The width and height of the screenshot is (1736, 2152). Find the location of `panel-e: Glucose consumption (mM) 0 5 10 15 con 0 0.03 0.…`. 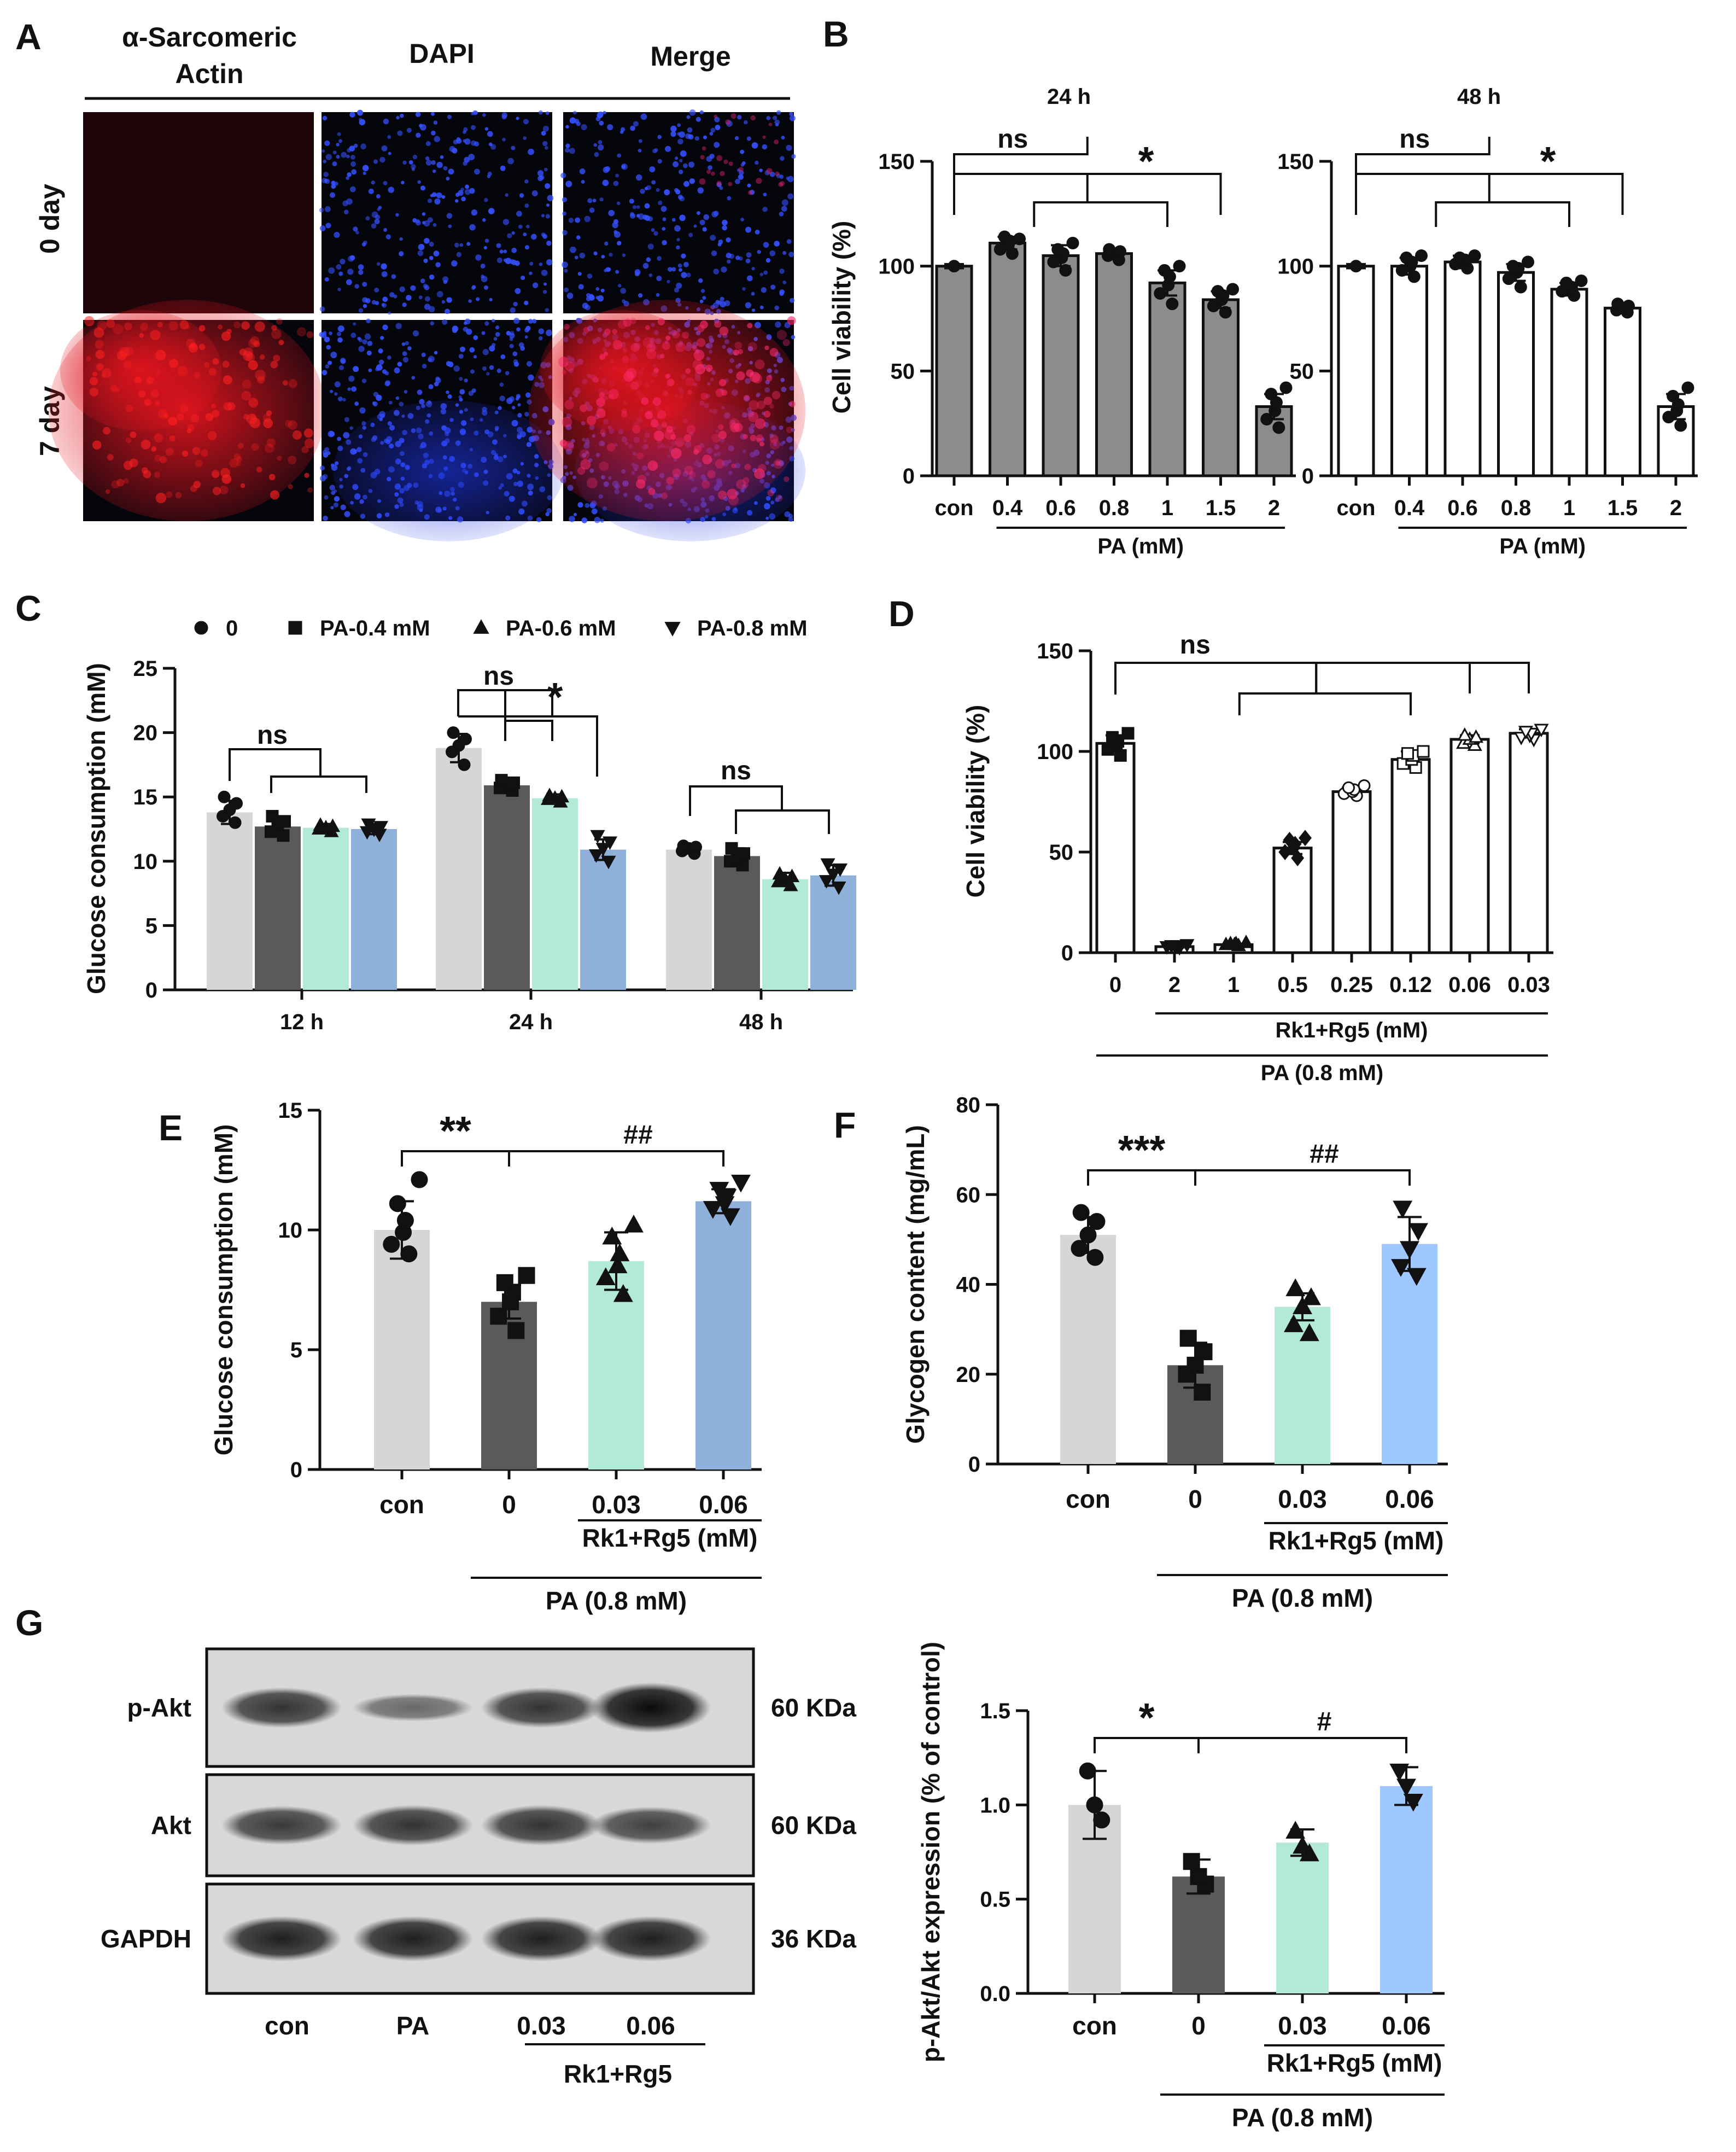

panel-e: Glucose consumption (mM) 0 5 10 15 con 0 0.03 0.… is located at coordinates (460, 1357).